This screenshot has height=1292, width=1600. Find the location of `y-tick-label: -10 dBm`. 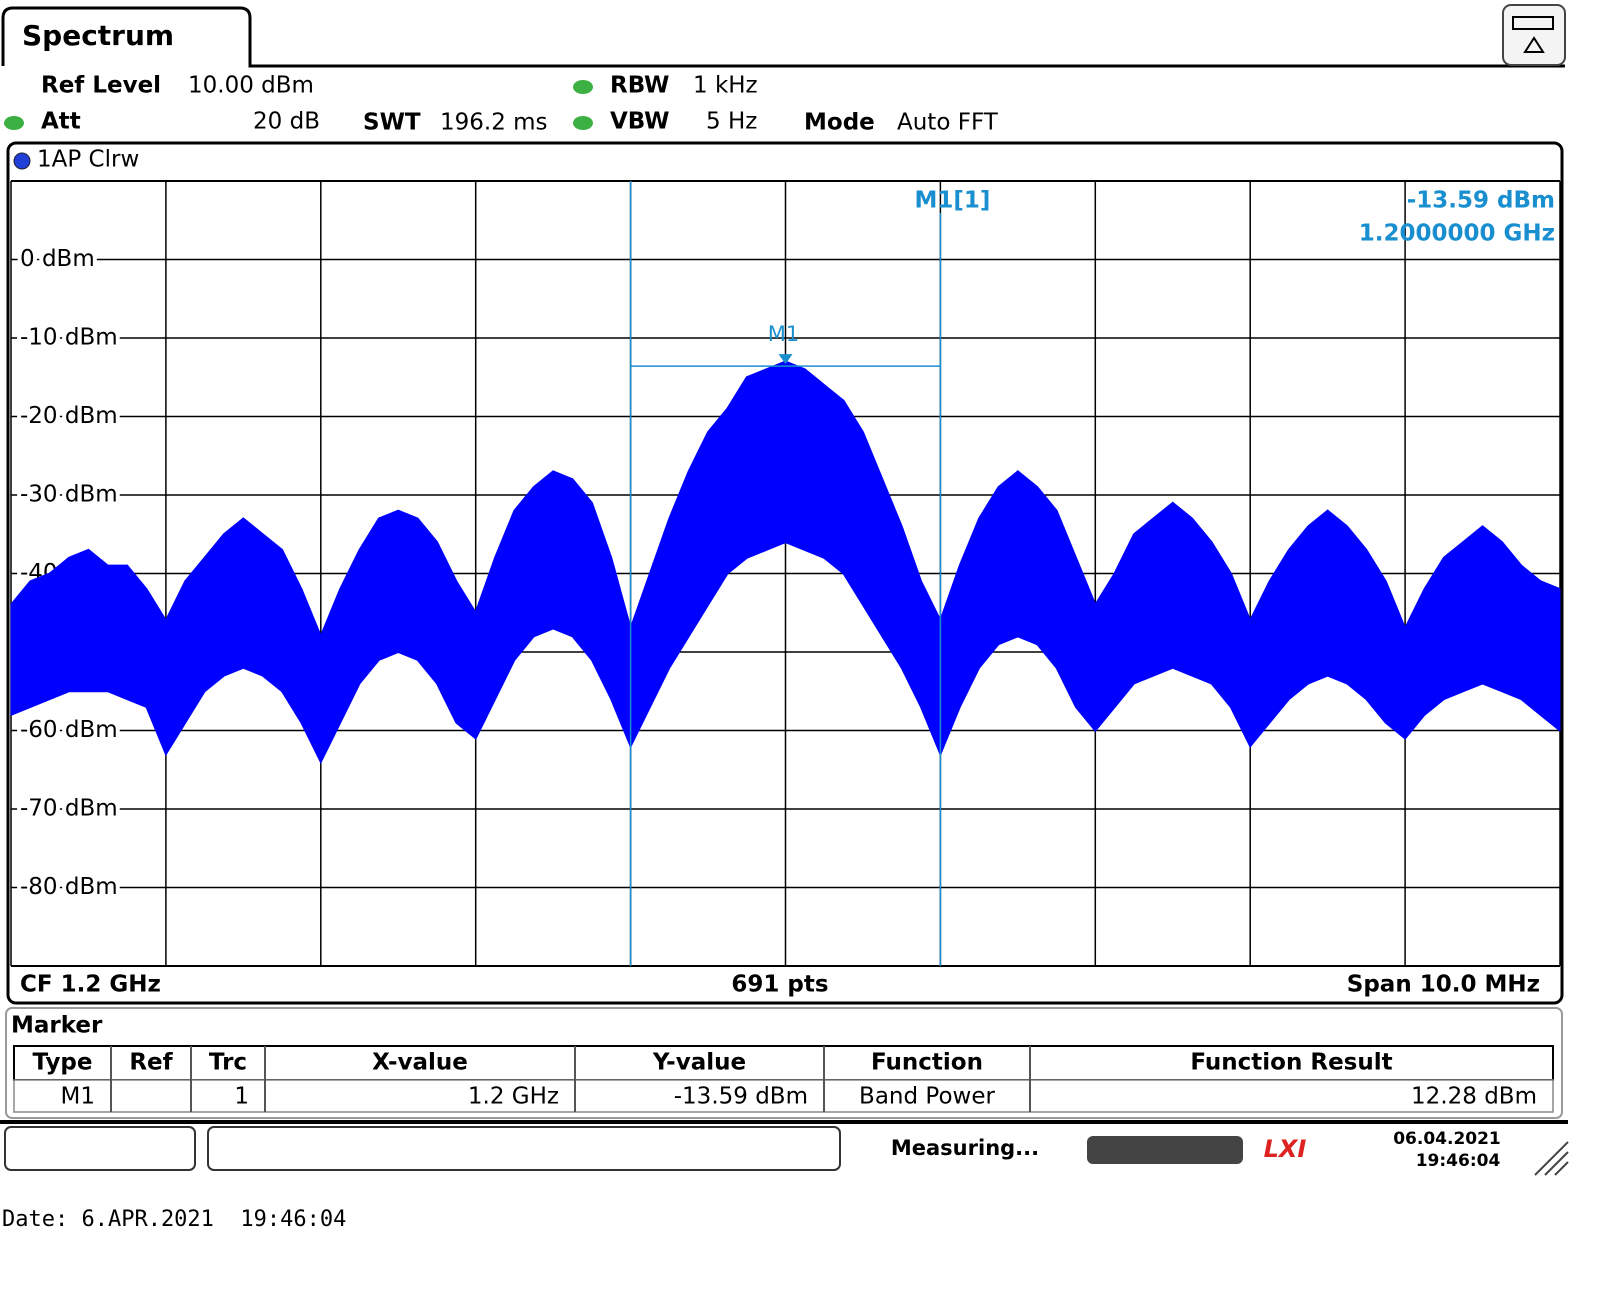

y-tick-label: -10 dBm is located at coordinates (69, 338).